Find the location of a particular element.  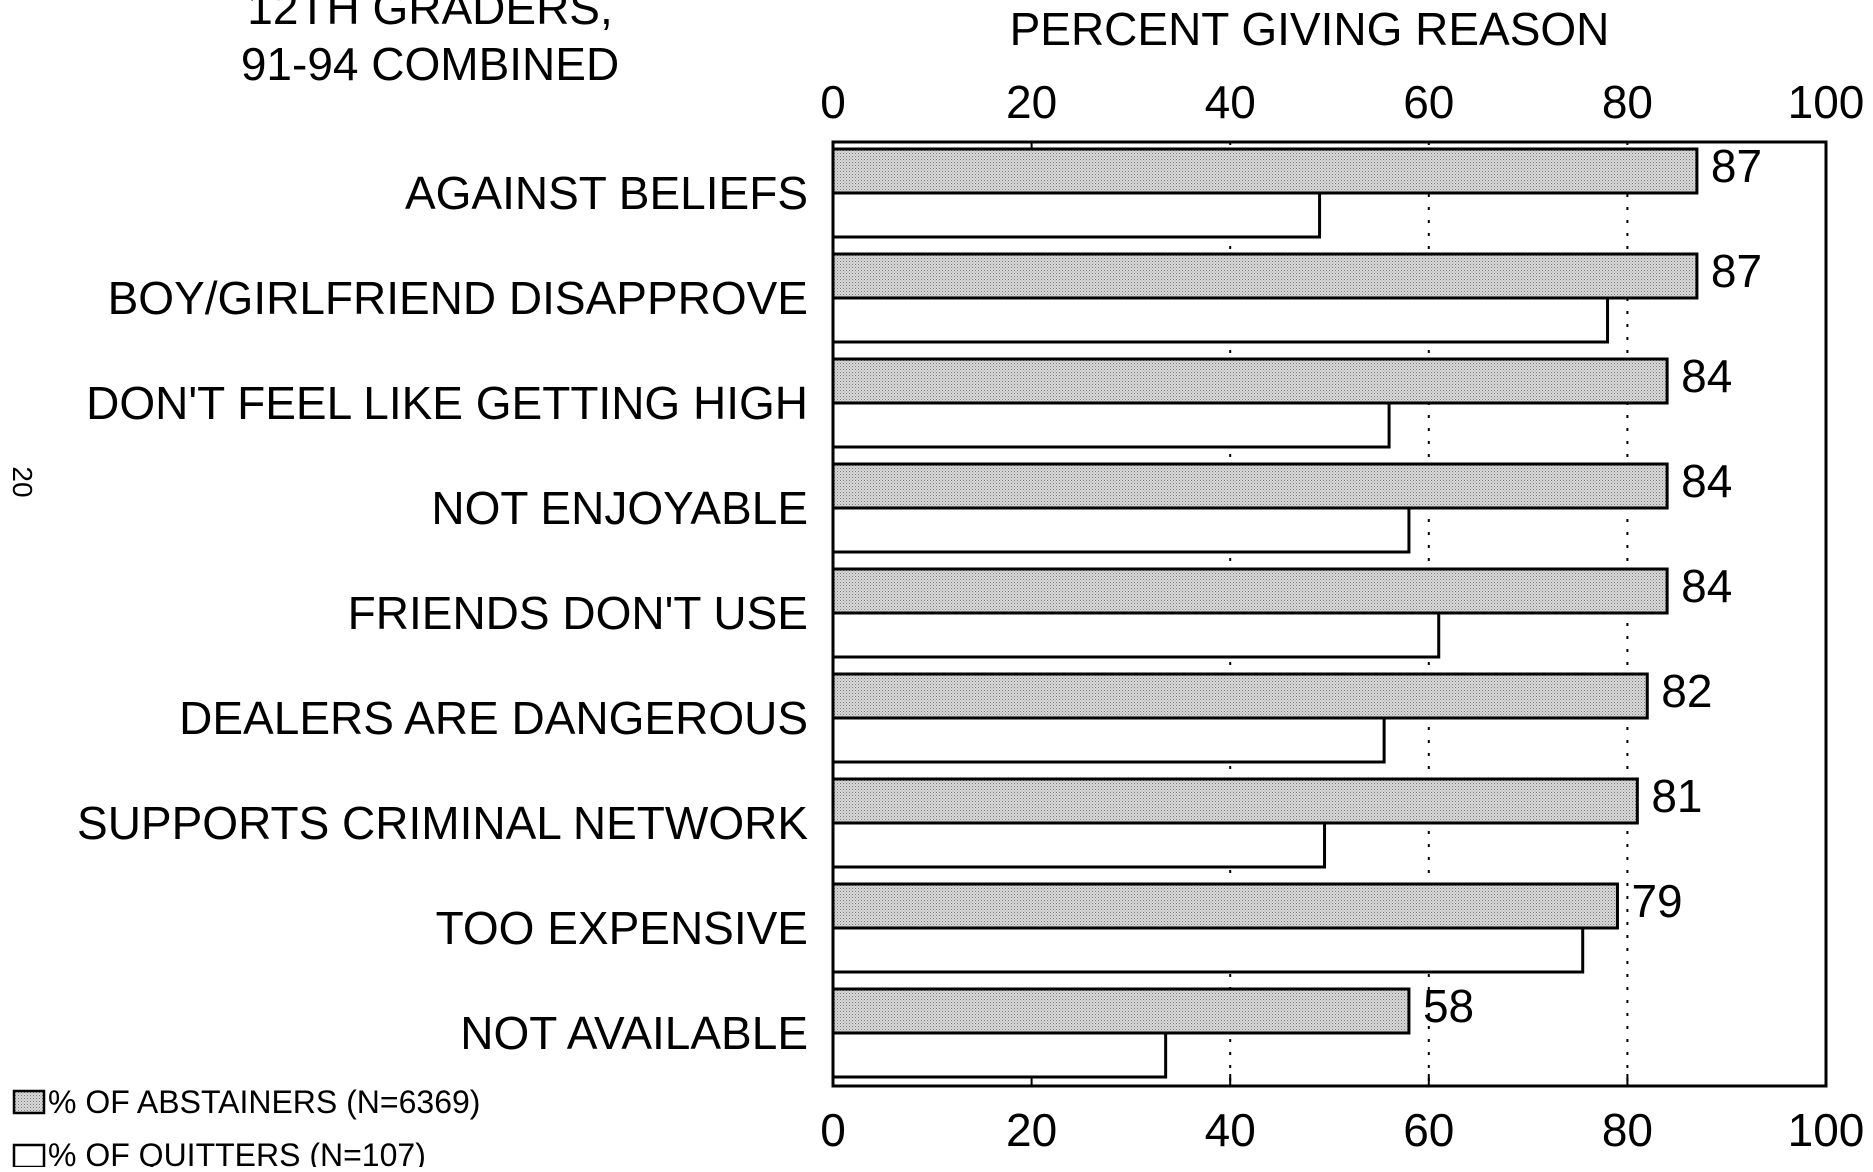

value-label-abstainers-8: 58 is located at coordinates (1448, 1006).